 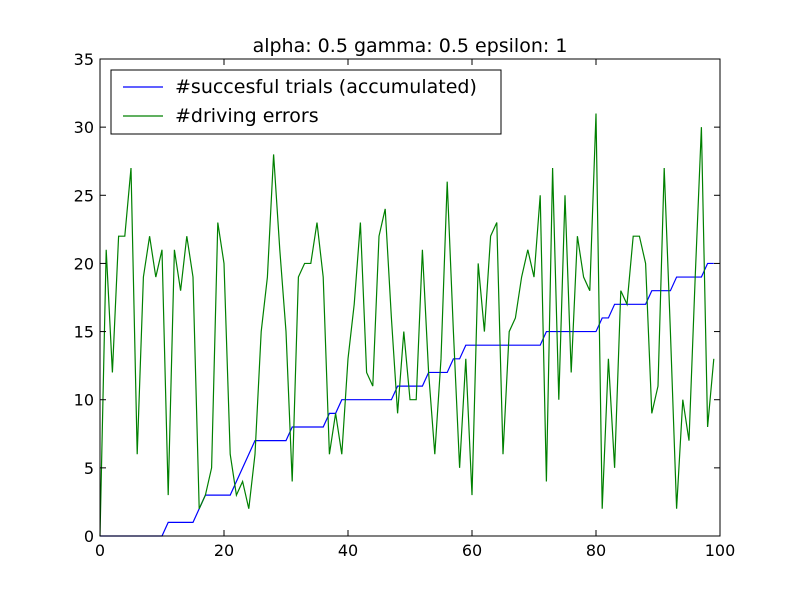 I want to click on x-tick-label: 20, so click(x=224, y=550).